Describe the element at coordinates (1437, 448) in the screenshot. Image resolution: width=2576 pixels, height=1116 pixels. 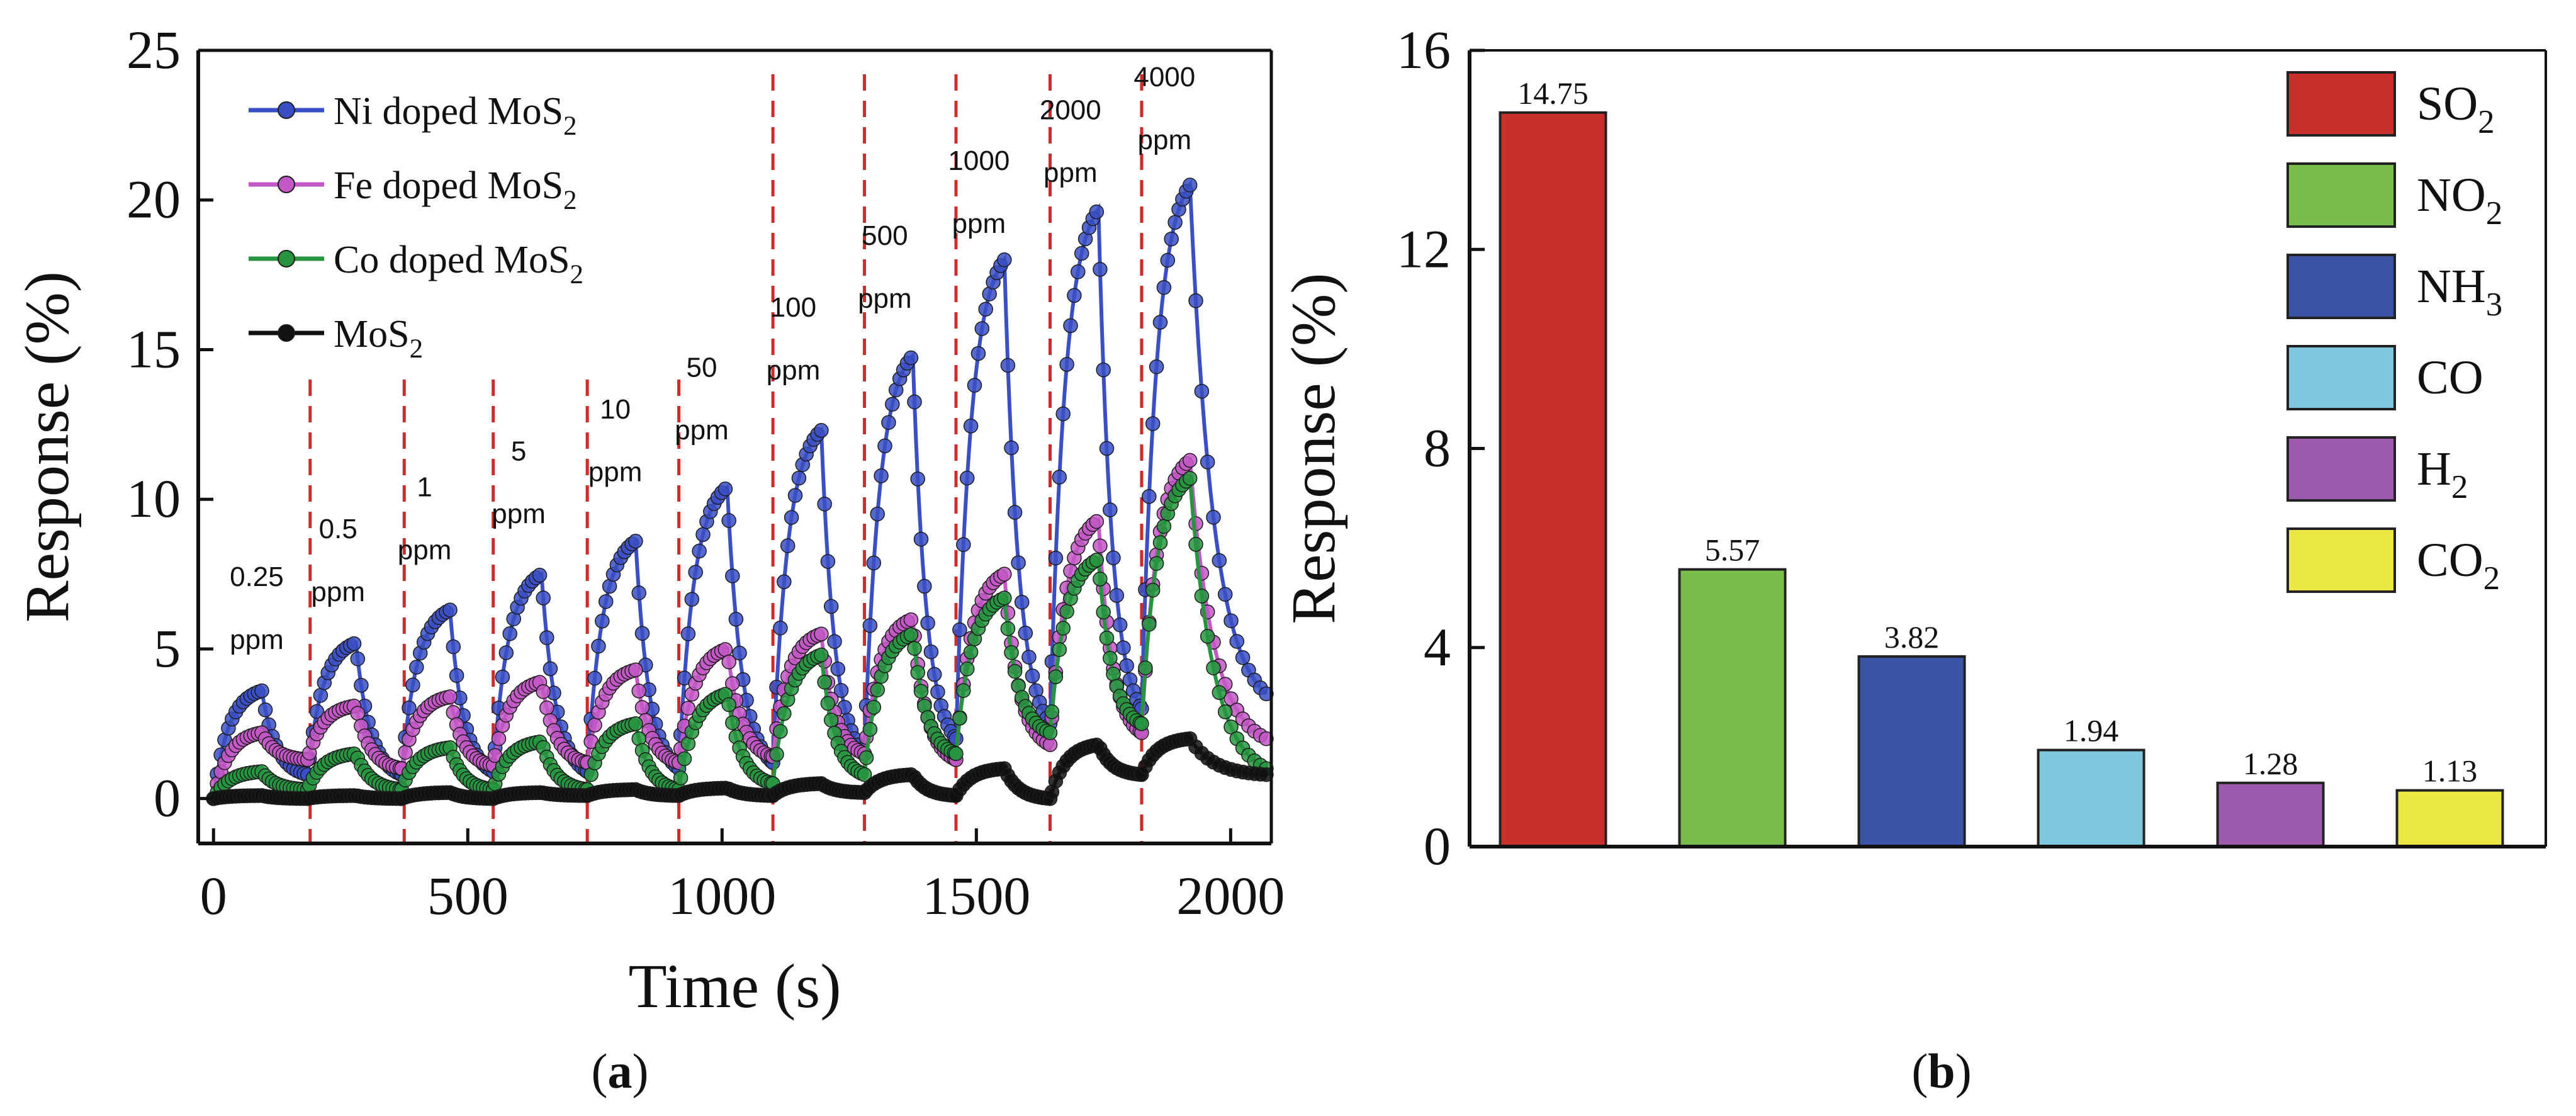
I see `y-tick-label: 8` at that location.